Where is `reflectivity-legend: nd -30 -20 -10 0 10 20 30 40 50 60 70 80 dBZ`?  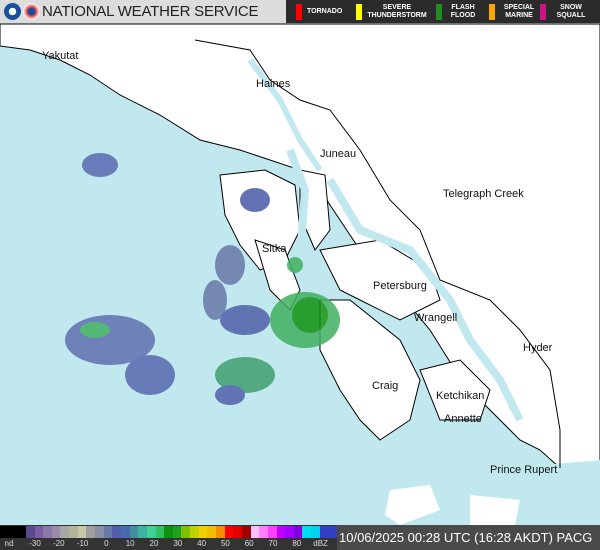 reflectivity-legend: nd -30 -20 -10 0 10 20 30 40 50 60 70 80 dBZ is located at coordinates (168, 537).